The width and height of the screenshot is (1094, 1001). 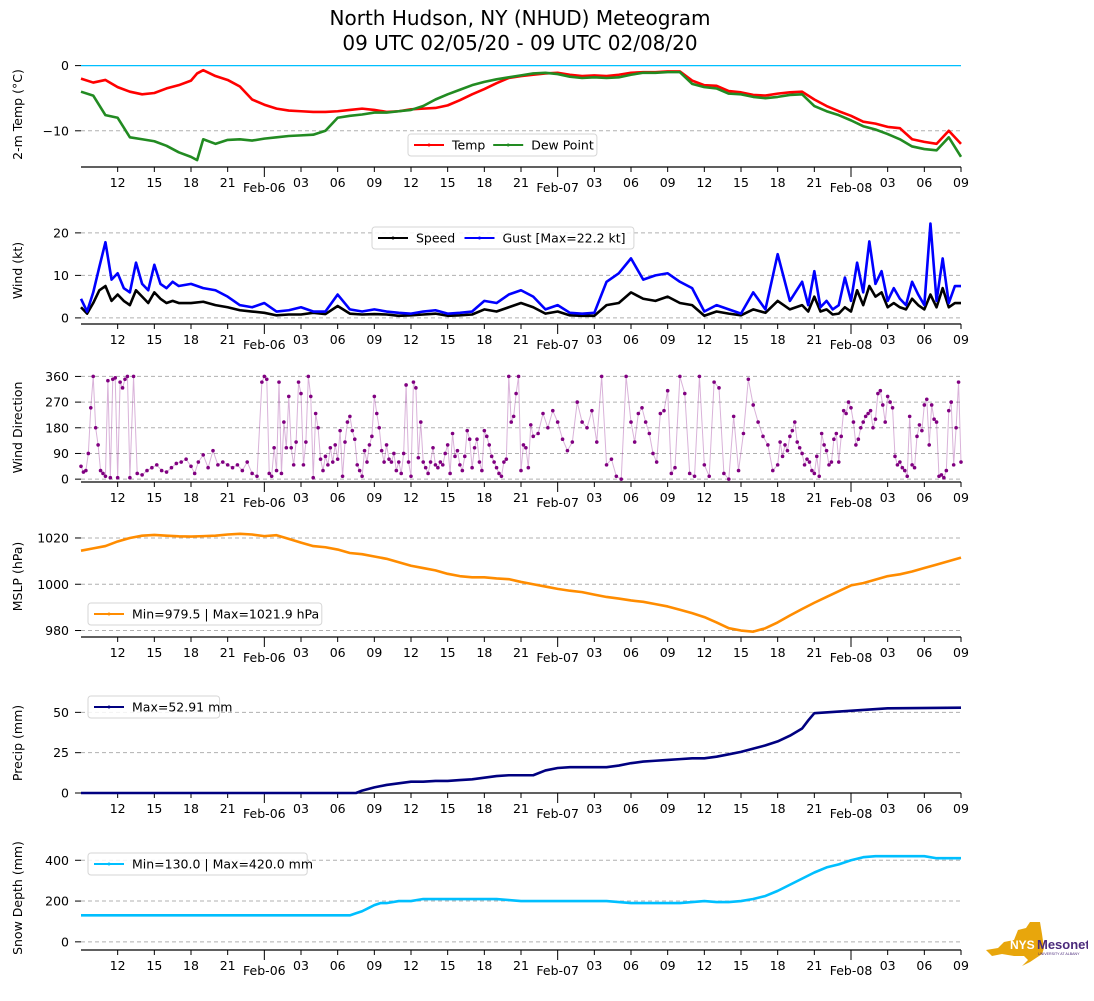 I want to click on snow-xtick-label: 03, so click(x=594, y=965).